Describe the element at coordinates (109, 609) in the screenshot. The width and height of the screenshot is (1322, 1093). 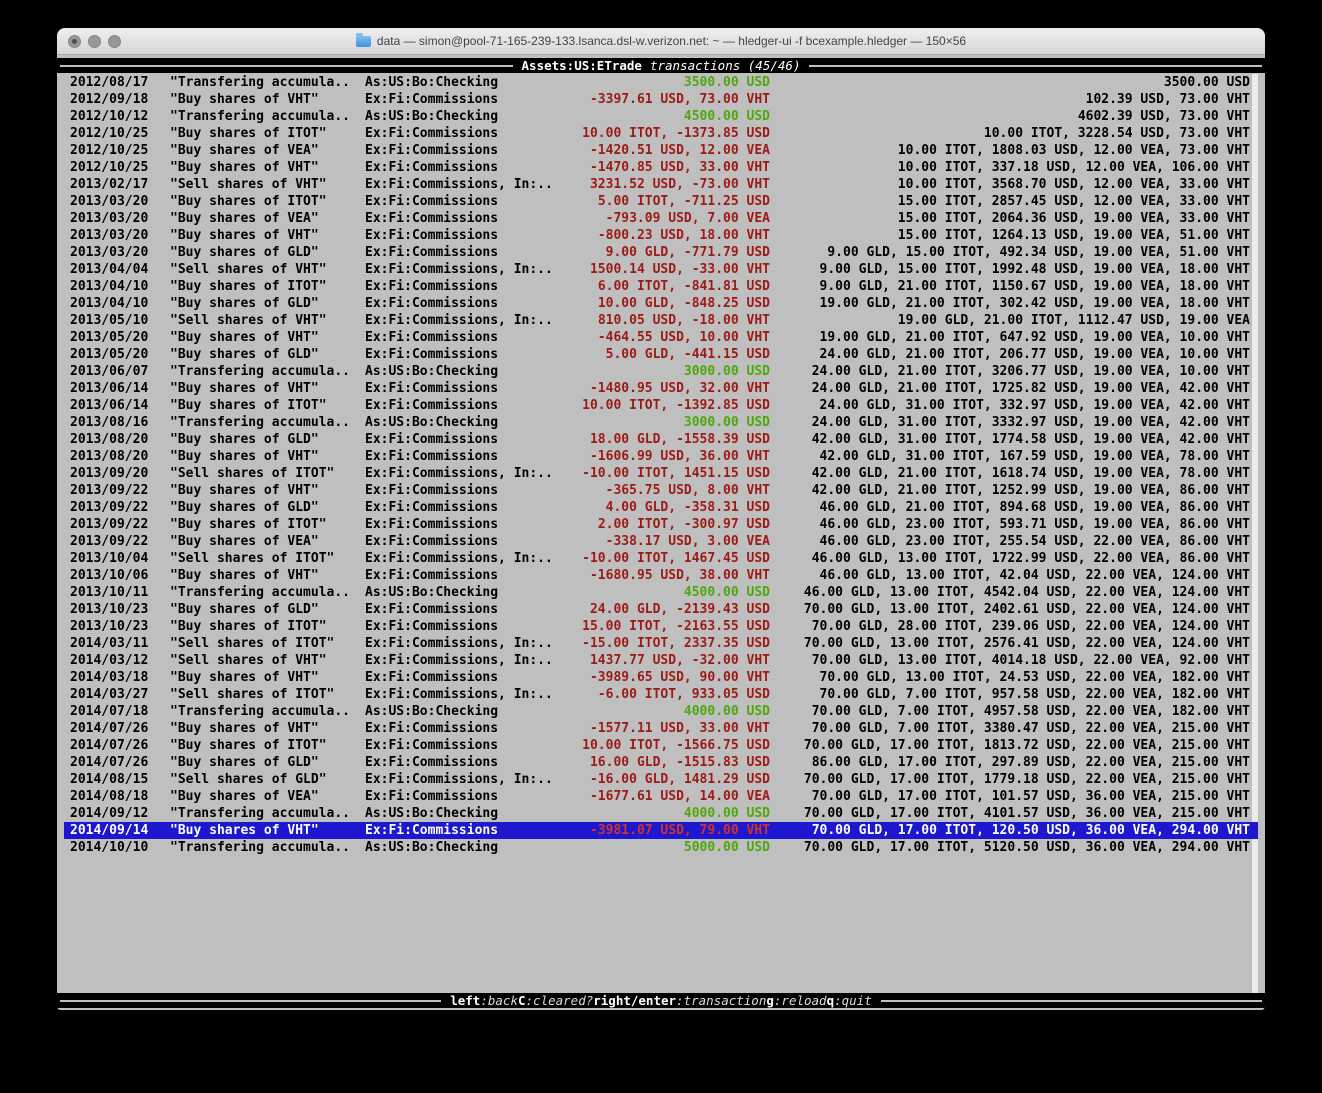
I see `txn-date: 2013/10/23` at that location.